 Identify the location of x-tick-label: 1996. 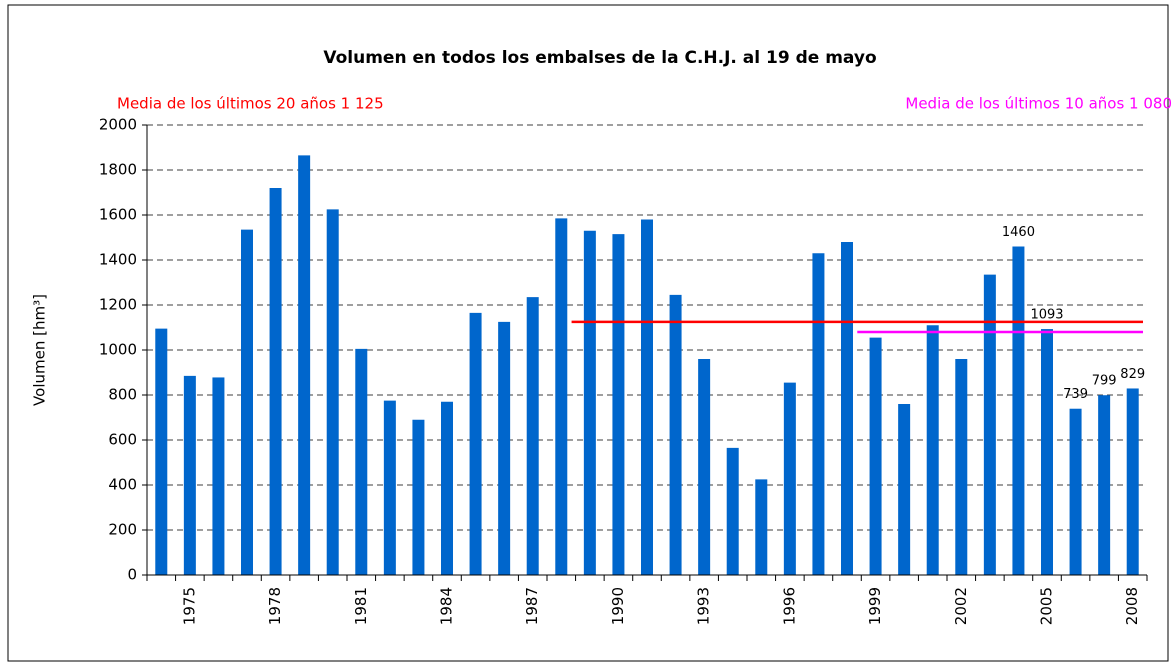
(789, 606).